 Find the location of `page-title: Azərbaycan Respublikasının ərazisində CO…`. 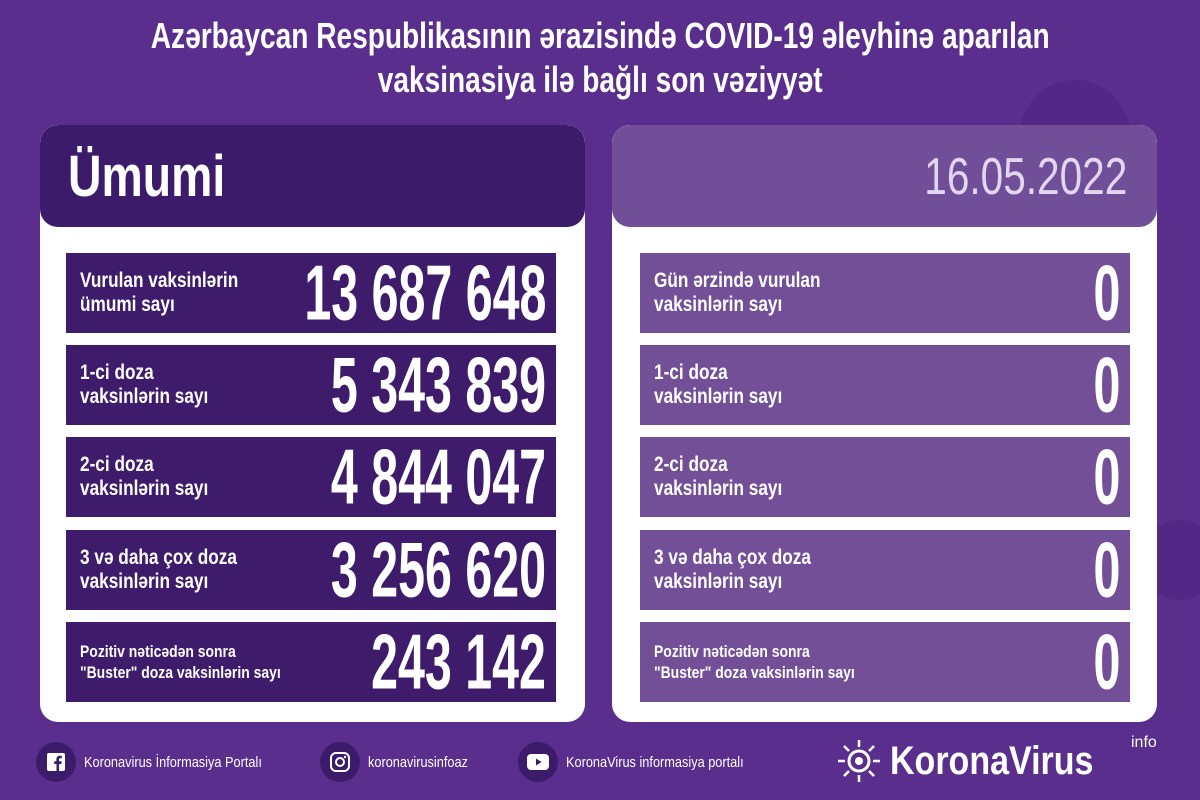

page-title: Azərbaycan Respublikasının ərazisində CO… is located at coordinates (600, 57).